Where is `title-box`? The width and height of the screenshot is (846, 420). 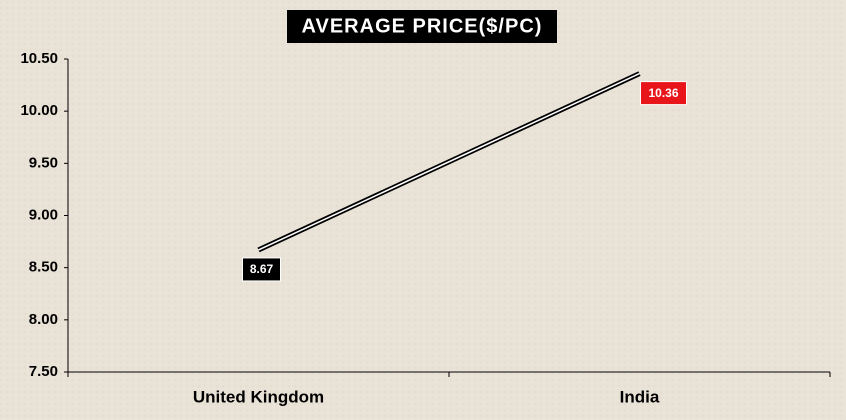 title-box is located at coordinates (422, 26).